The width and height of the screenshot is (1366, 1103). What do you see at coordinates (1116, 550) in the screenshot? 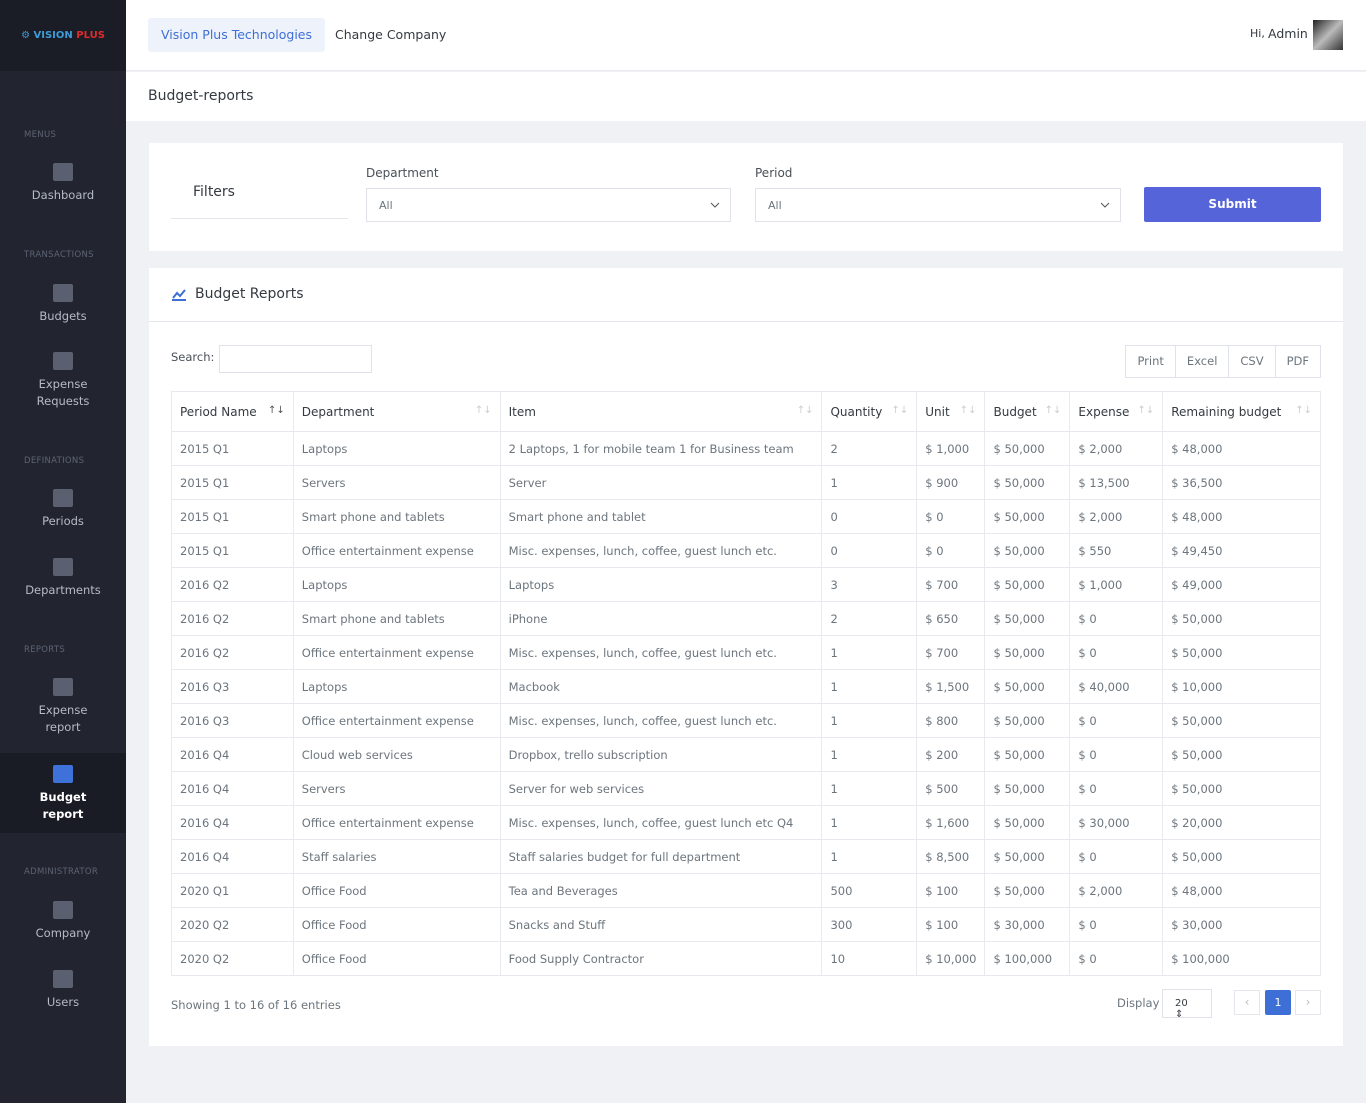
I see `table-cell: $ 550` at bounding box center [1116, 550].